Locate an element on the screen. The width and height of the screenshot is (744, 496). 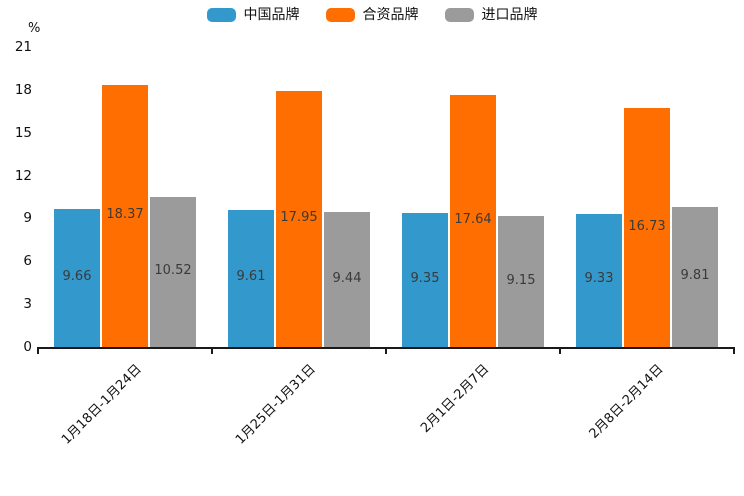
legend-item-0: 中国品牌 is located at coordinates (253, 15).